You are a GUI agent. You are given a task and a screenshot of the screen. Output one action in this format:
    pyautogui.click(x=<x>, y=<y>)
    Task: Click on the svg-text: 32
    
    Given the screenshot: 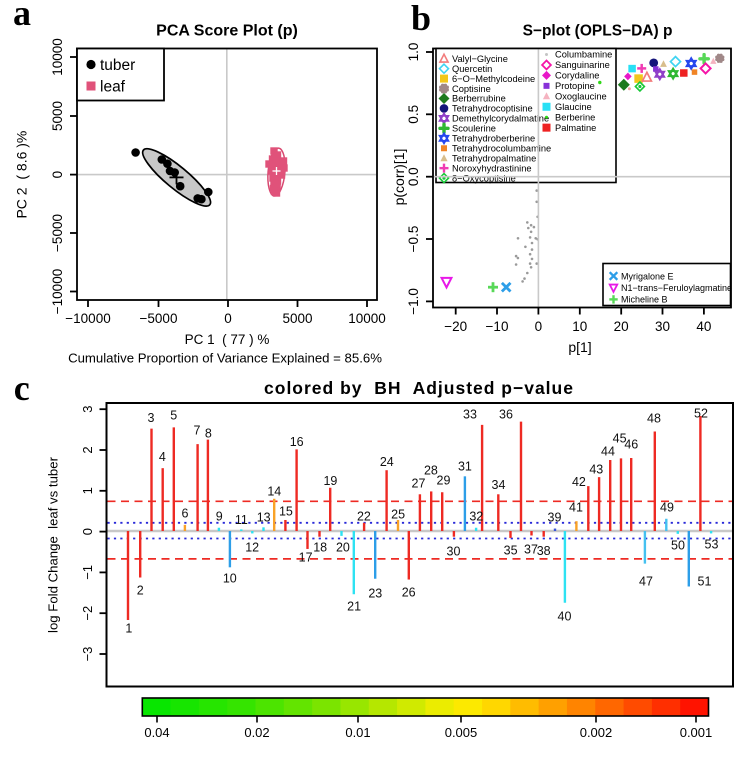 What is the action you would take?
    pyautogui.click(x=476, y=517)
    